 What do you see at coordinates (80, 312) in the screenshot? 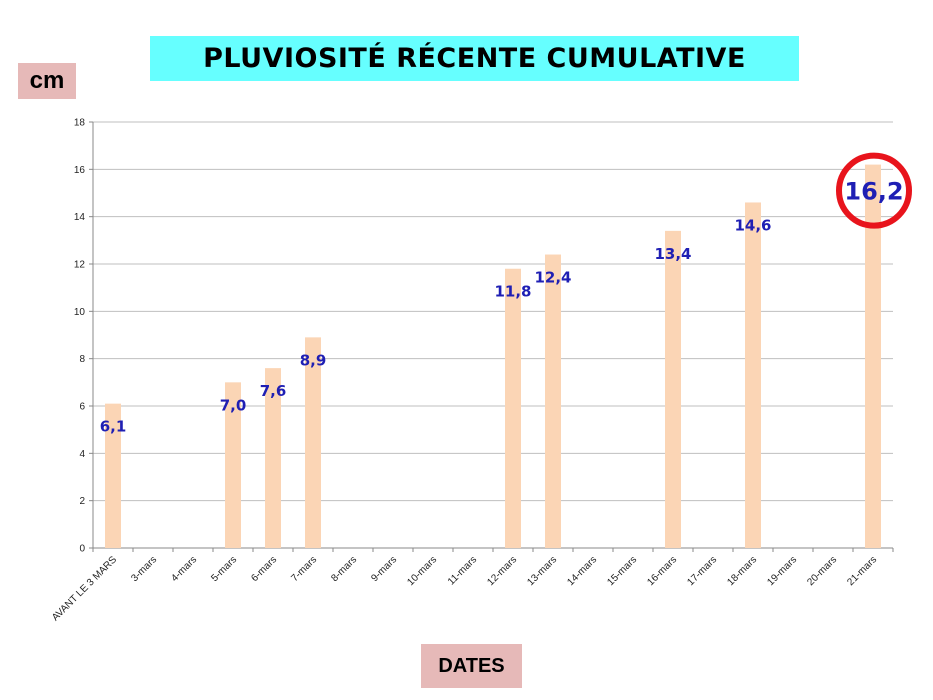
I see `y-tick-label: 10` at bounding box center [80, 312].